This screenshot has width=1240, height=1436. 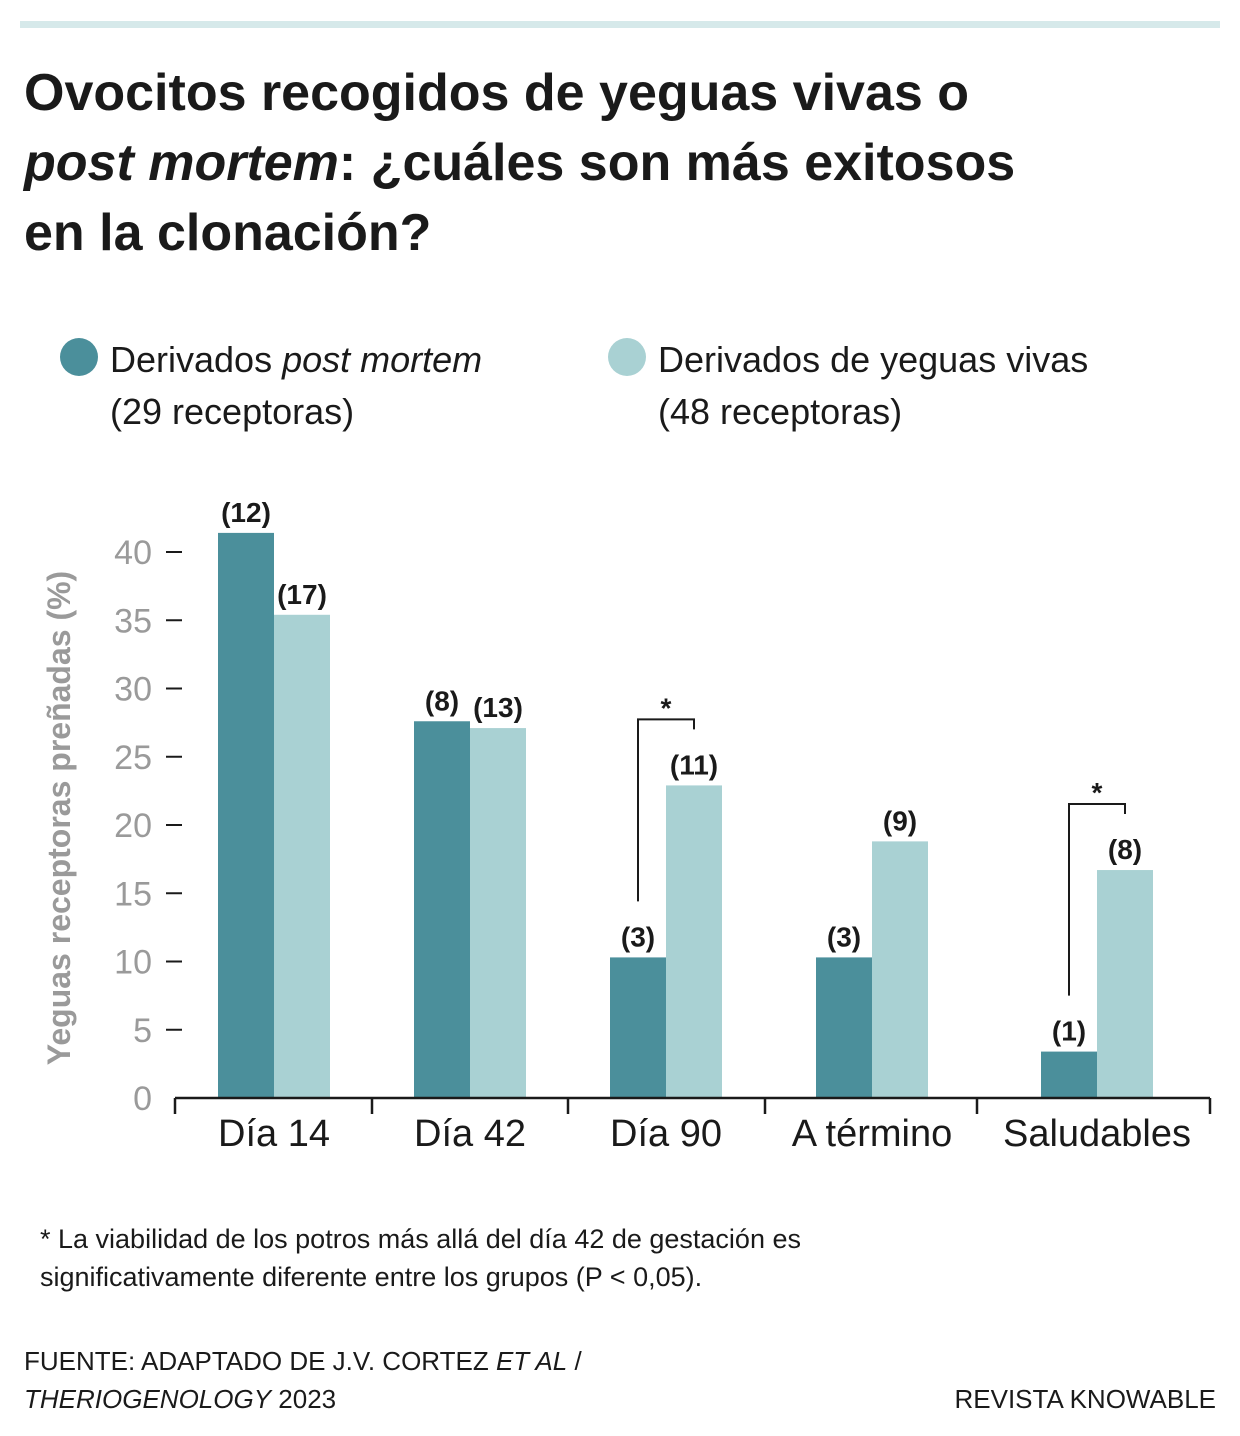 What do you see at coordinates (900, 820) in the screenshot?
I see `bar-data-label: (9)` at bounding box center [900, 820].